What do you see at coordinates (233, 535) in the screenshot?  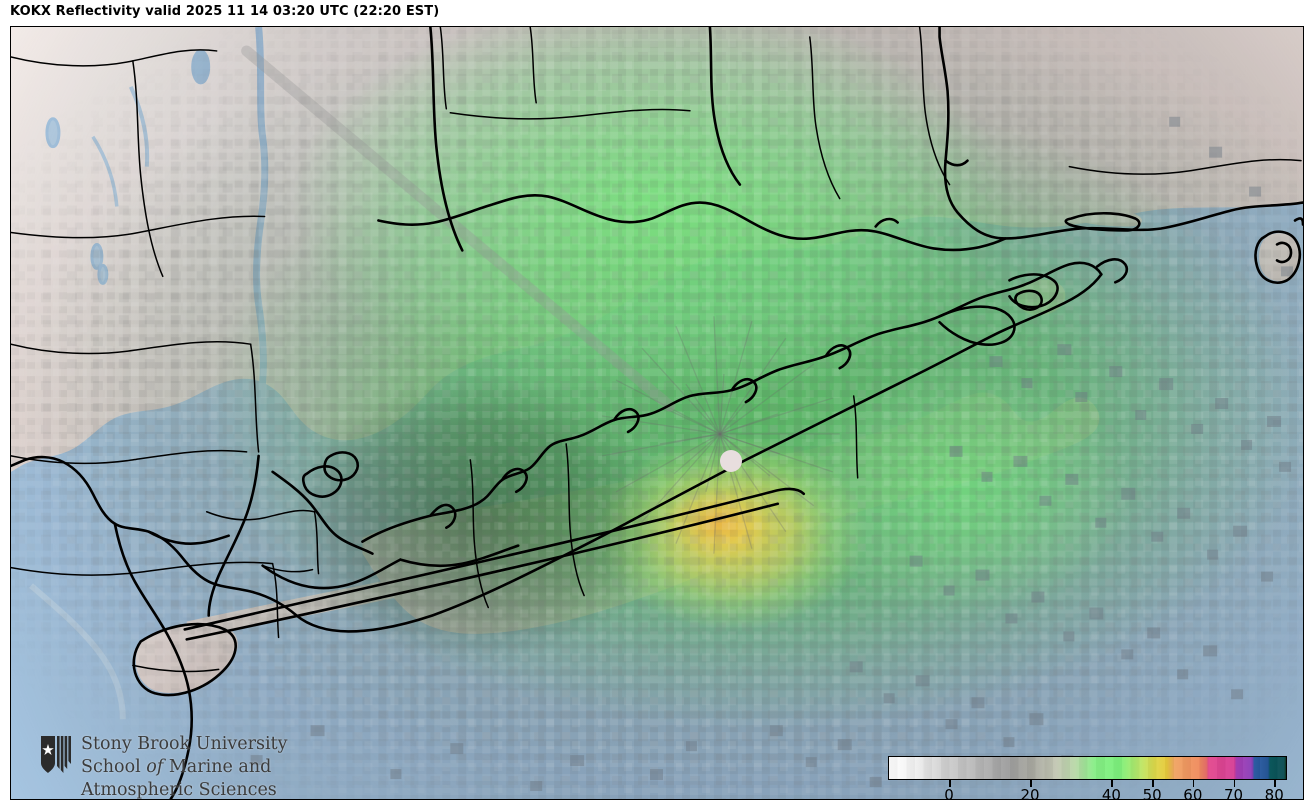 I see `hudson-river-outline` at bounding box center [233, 535].